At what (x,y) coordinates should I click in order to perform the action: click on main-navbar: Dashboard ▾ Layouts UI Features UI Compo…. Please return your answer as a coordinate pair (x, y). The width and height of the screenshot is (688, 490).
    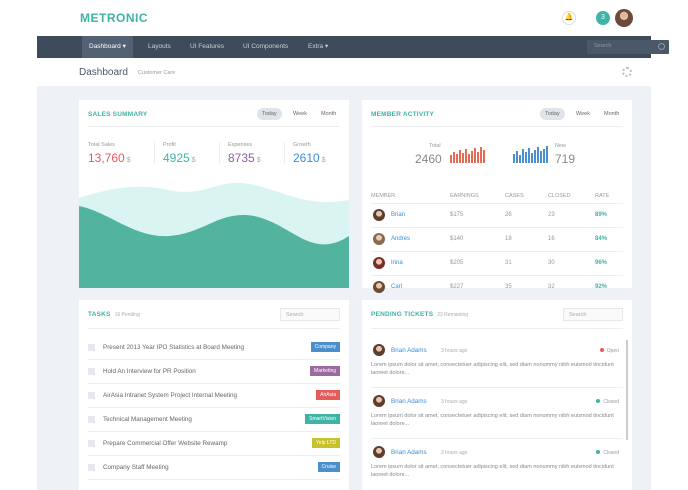
    Looking at the image, I should click on (353, 47).